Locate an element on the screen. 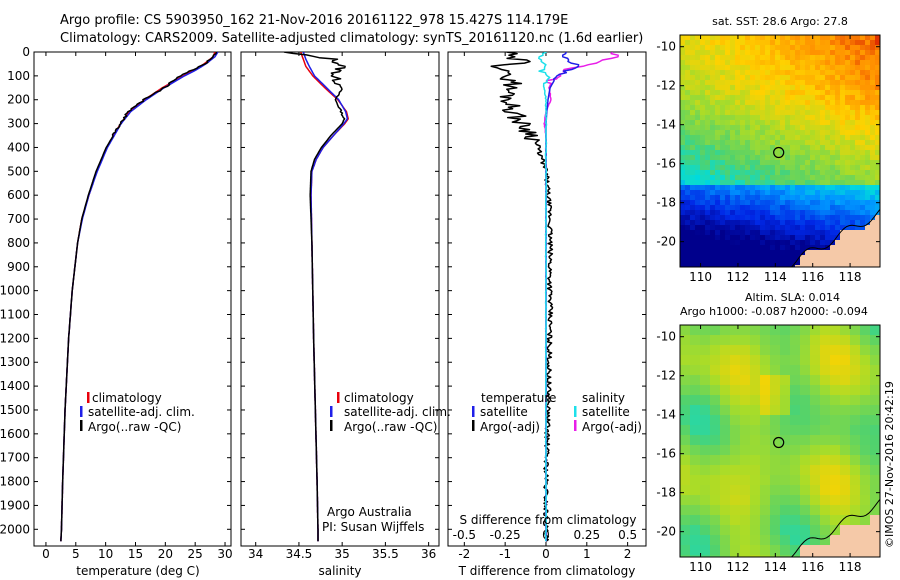 This screenshot has width=900, height=580. map-y-tick-label: -16 is located at coordinates (666, 454).